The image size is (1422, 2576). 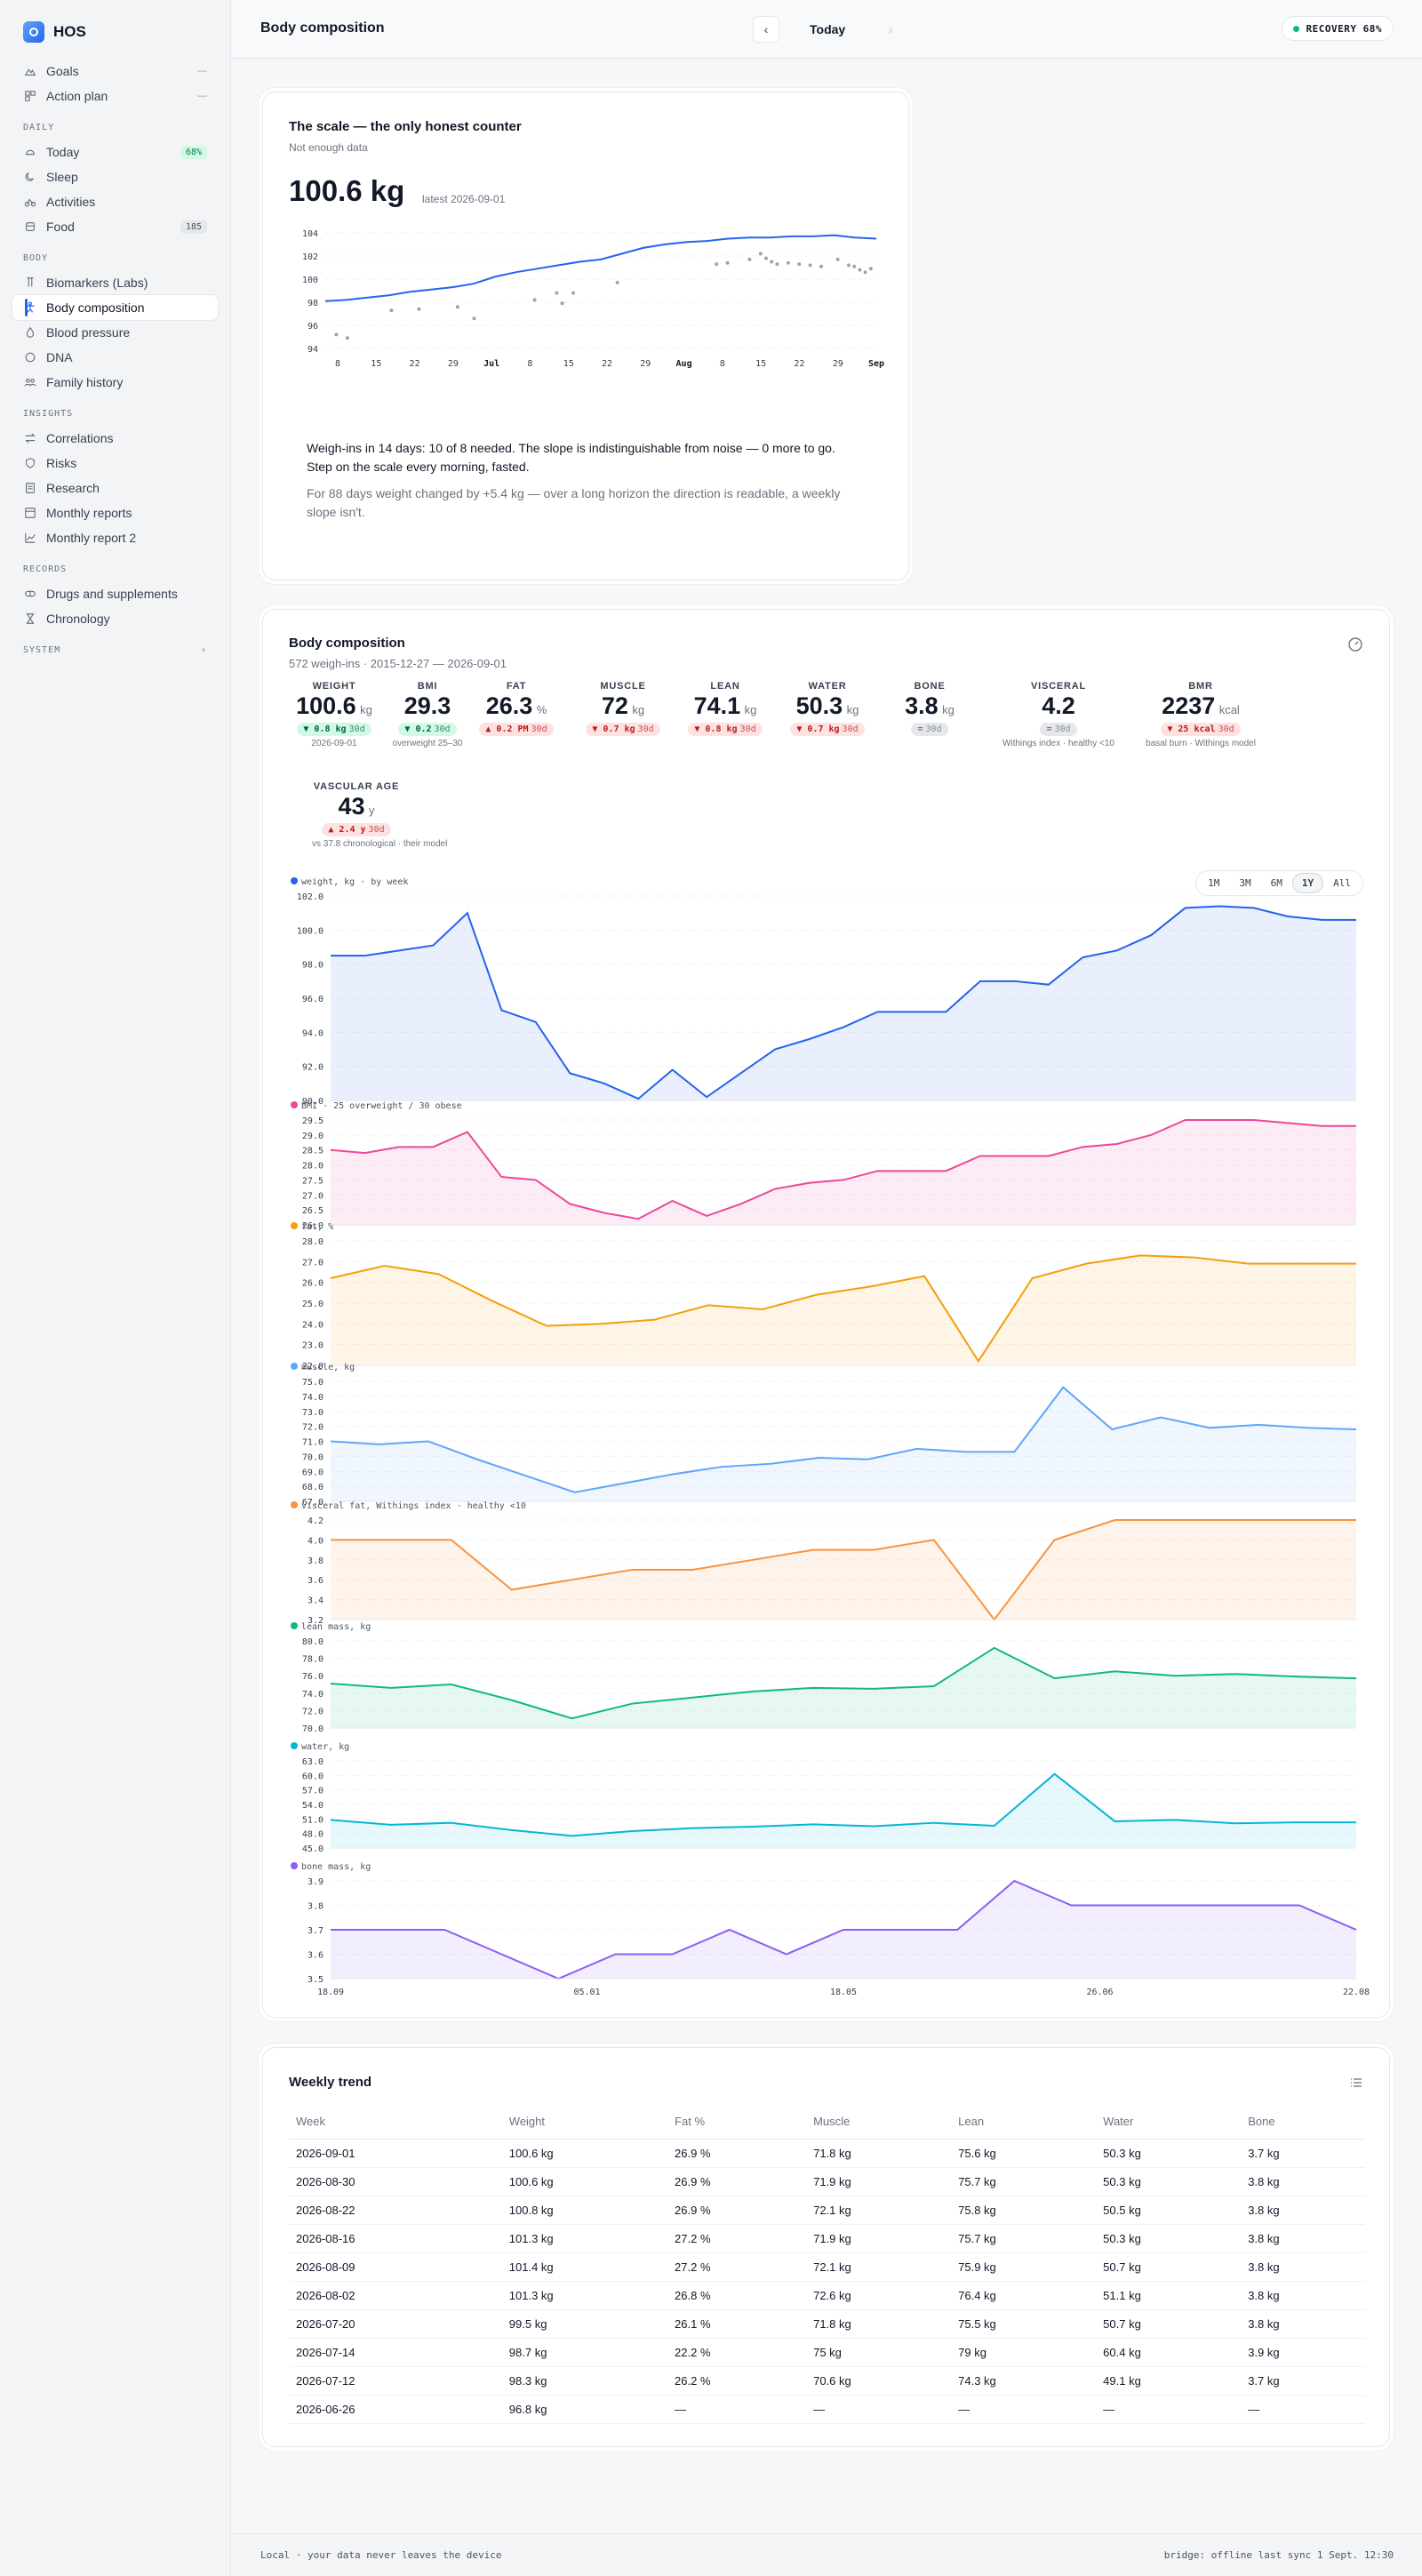 I want to click on table-cell: 2026-06-26, so click(x=395, y=2409).